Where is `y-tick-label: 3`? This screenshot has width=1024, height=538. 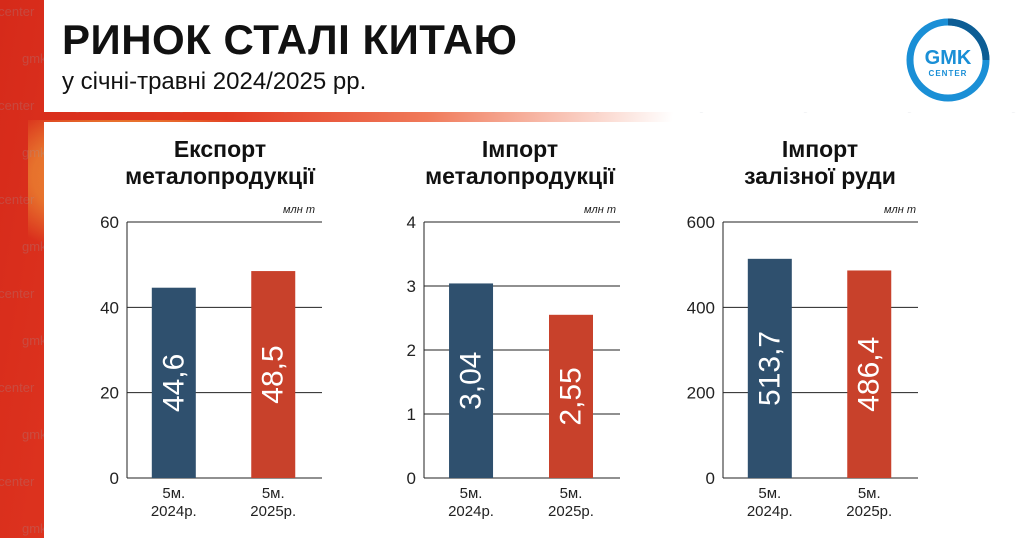
y-tick-label: 3 is located at coordinates (411, 286).